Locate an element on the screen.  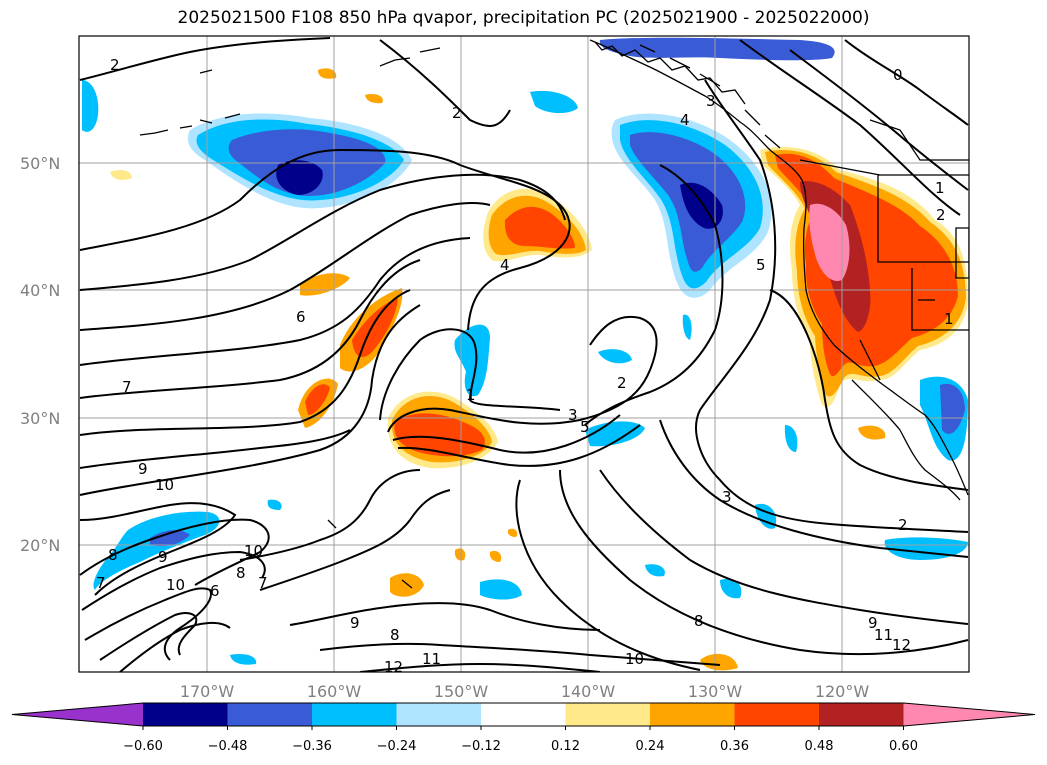
lon-label-140w: 140°W is located at coordinates (588, 691).